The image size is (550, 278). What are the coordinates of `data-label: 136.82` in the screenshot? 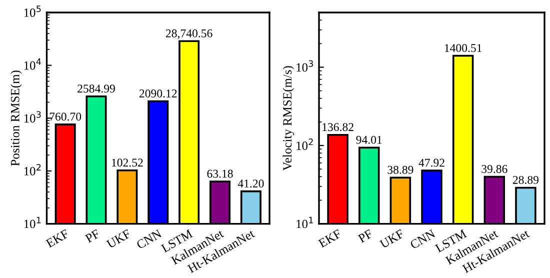 It's located at (338, 127).